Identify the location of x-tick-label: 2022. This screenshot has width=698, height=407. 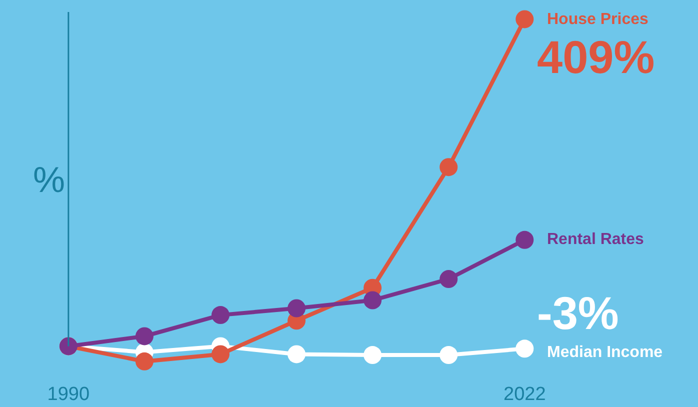
(525, 395).